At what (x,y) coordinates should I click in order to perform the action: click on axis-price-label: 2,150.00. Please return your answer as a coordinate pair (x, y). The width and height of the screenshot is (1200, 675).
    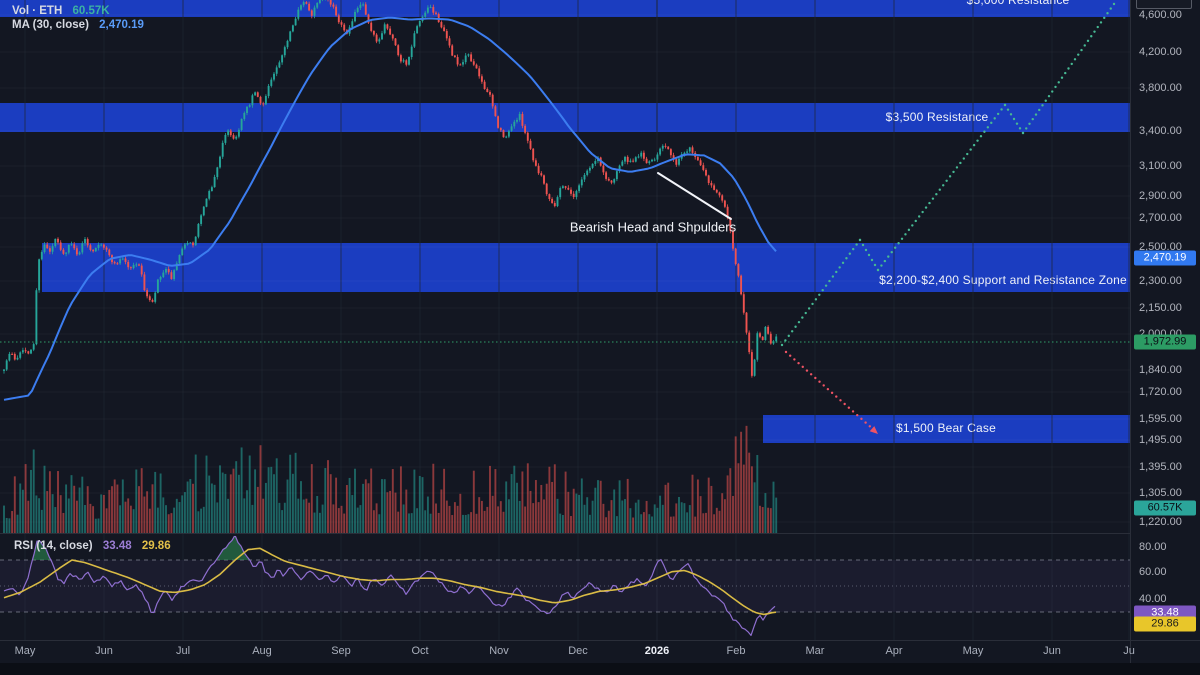
    Looking at the image, I should click on (1160, 308).